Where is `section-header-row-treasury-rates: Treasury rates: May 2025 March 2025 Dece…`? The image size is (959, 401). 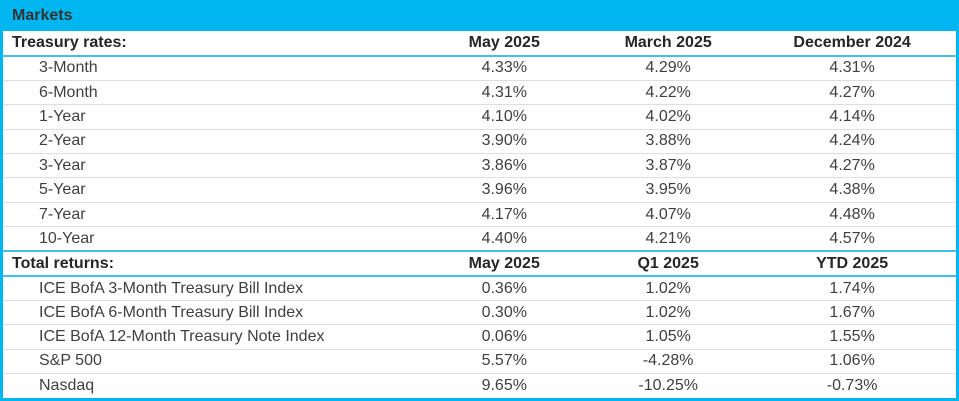
section-header-row-treasury-rates: Treasury rates: May 2025 March 2025 Dece… is located at coordinates (479, 44).